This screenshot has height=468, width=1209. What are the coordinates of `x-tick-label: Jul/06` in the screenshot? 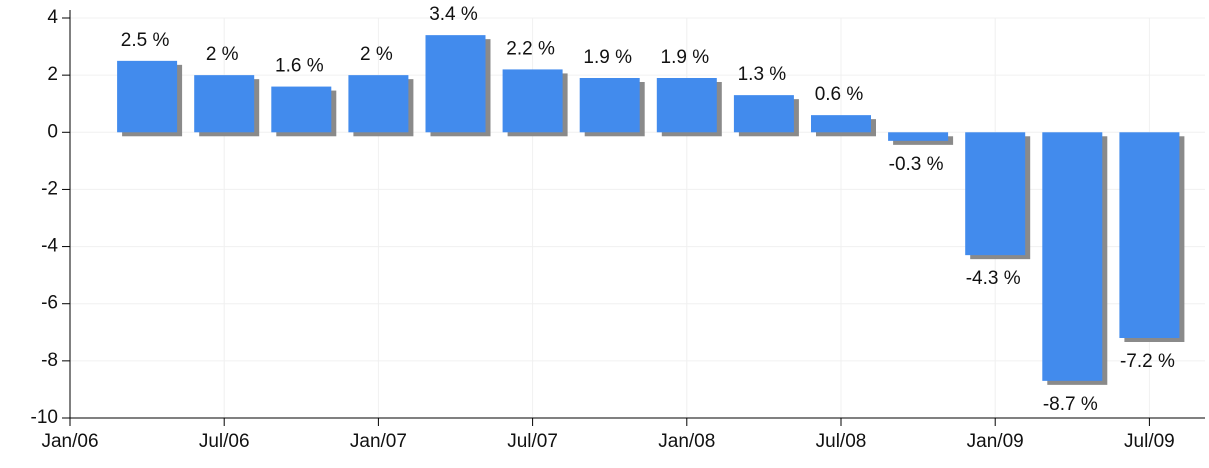 It's located at (224, 441).